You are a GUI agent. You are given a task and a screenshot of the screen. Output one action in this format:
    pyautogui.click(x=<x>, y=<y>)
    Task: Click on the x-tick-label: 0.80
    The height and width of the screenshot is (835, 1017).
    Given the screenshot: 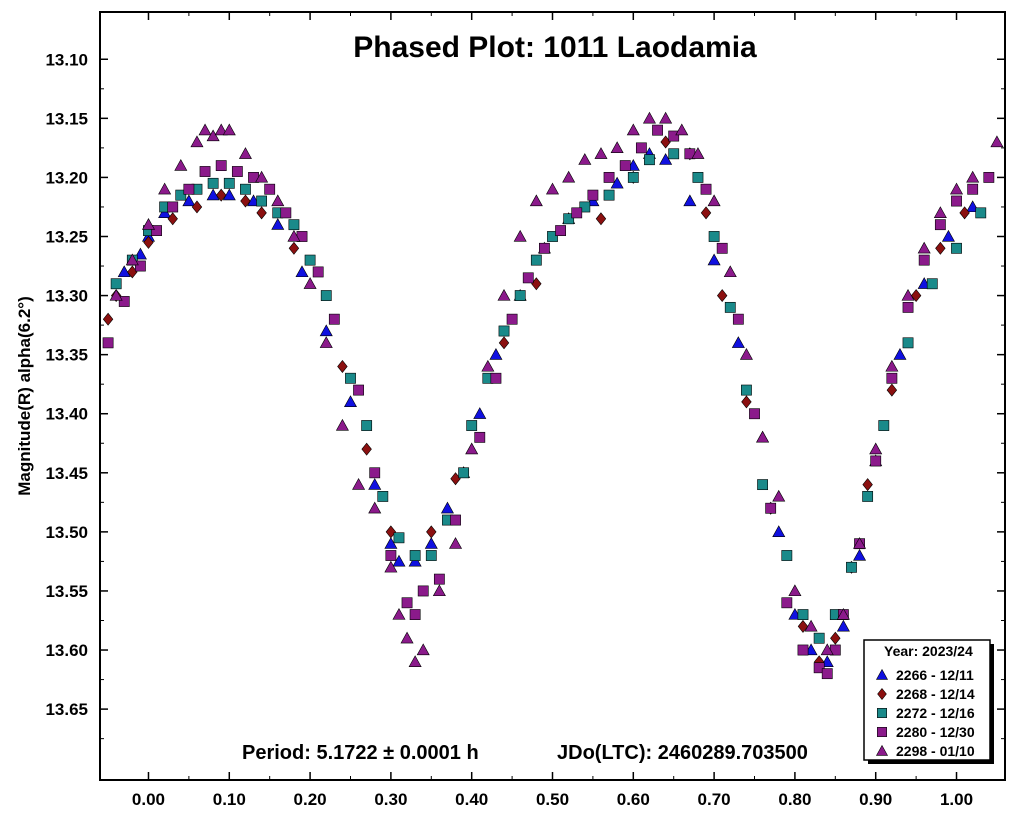 What is the action you would take?
    pyautogui.click(x=794, y=799)
    